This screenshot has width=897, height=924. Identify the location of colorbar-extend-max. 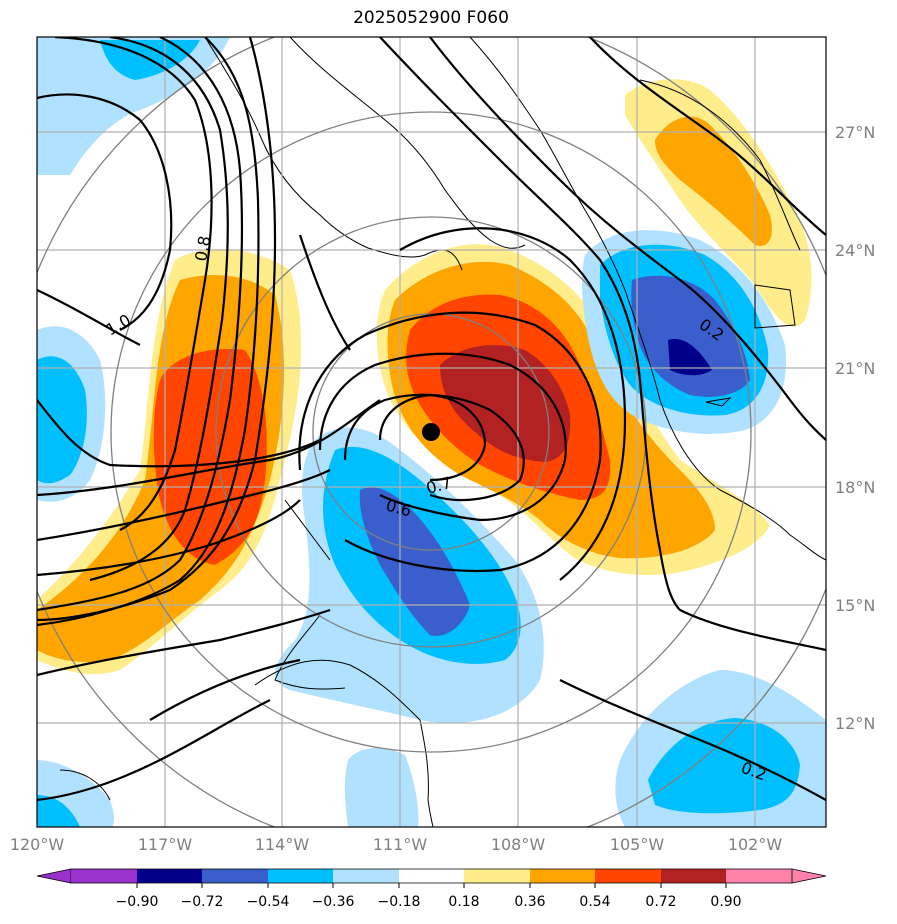
(809, 876).